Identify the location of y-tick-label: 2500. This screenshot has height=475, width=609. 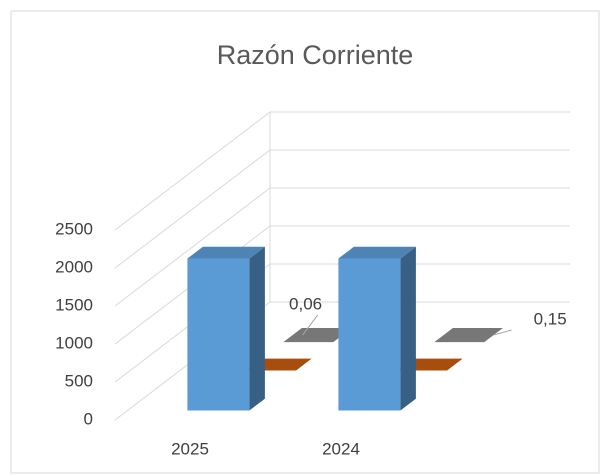
(74, 228).